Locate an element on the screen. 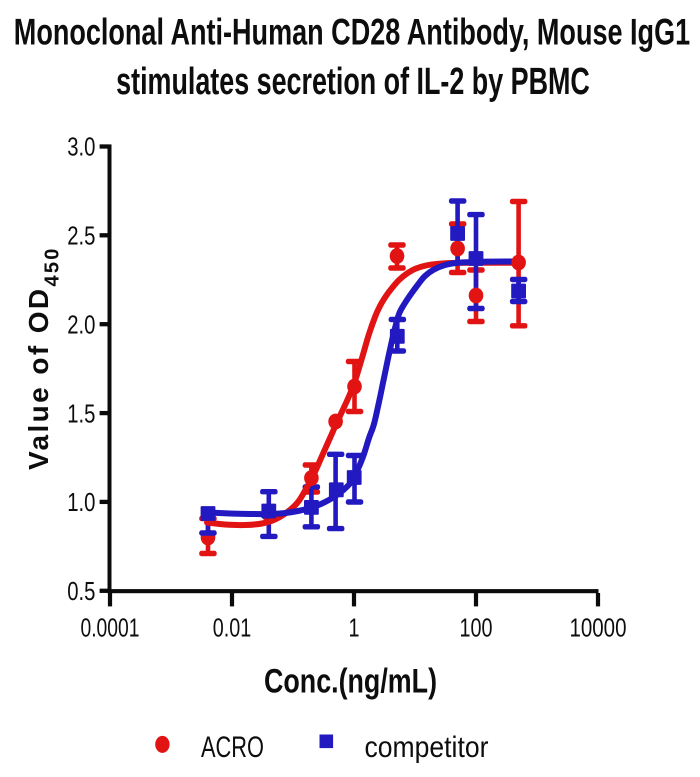 The width and height of the screenshot is (700, 777). svg-text: competitor is located at coordinates (427, 748).